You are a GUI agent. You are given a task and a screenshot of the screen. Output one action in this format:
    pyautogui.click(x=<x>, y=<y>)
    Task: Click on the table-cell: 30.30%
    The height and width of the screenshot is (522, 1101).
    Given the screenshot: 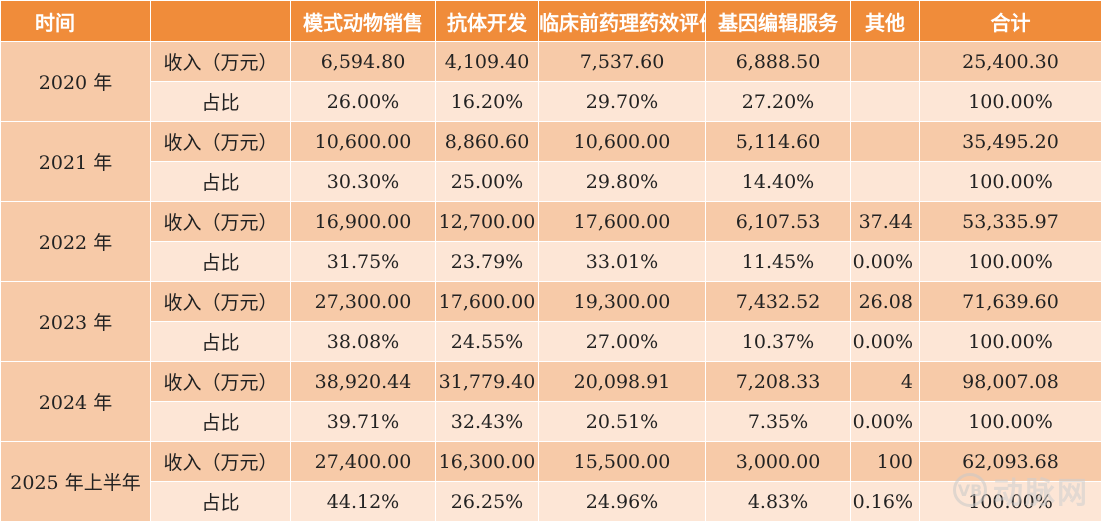 What is the action you would take?
    pyautogui.click(x=363, y=181)
    